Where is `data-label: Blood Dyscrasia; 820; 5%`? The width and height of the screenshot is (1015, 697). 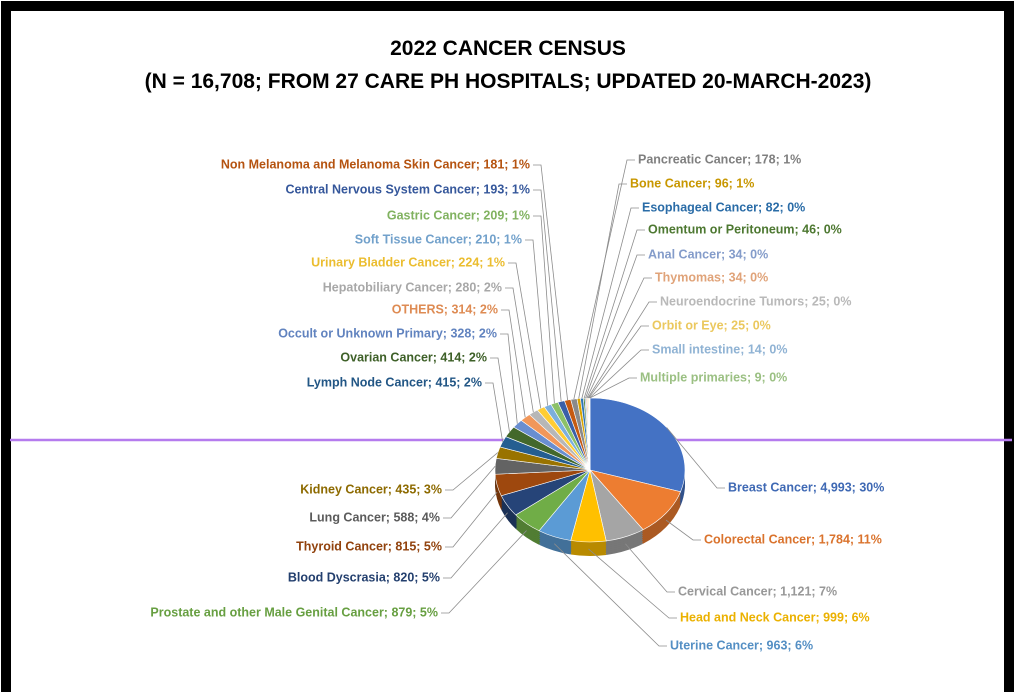 data-label: Blood Dyscrasia; 820; 5% is located at coordinates (364, 577).